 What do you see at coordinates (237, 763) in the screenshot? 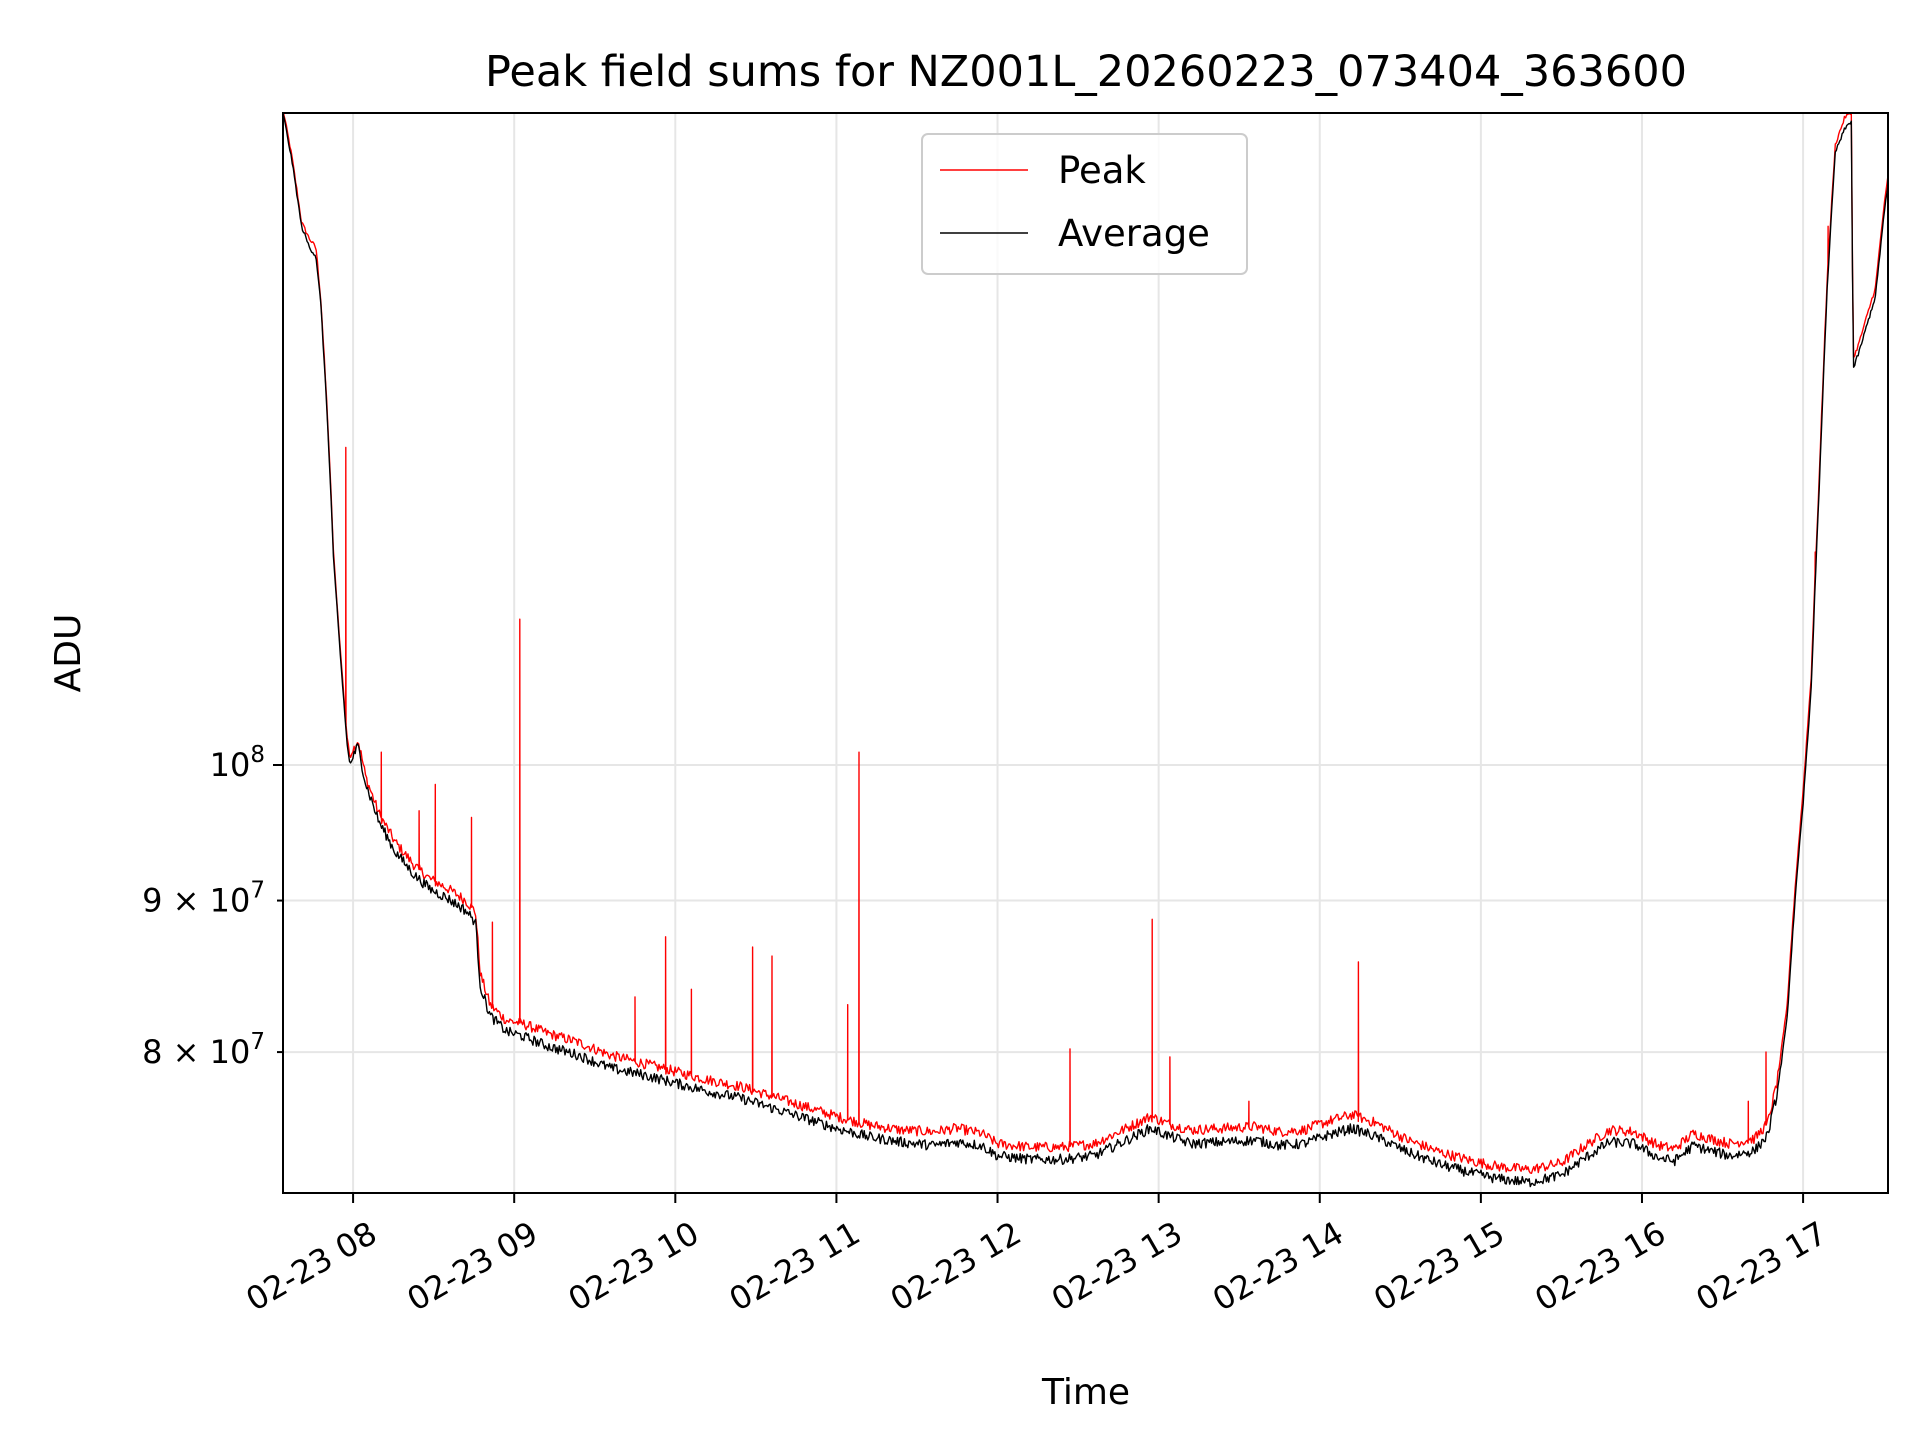
I see `y-tick-label: 108` at bounding box center [237, 763].